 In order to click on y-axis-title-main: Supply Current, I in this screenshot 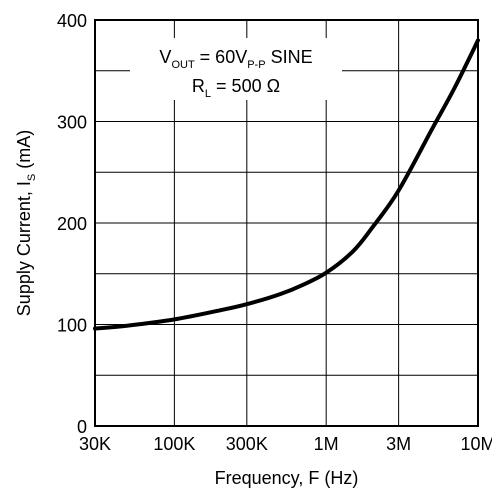, I will do `click(24, 248)`.